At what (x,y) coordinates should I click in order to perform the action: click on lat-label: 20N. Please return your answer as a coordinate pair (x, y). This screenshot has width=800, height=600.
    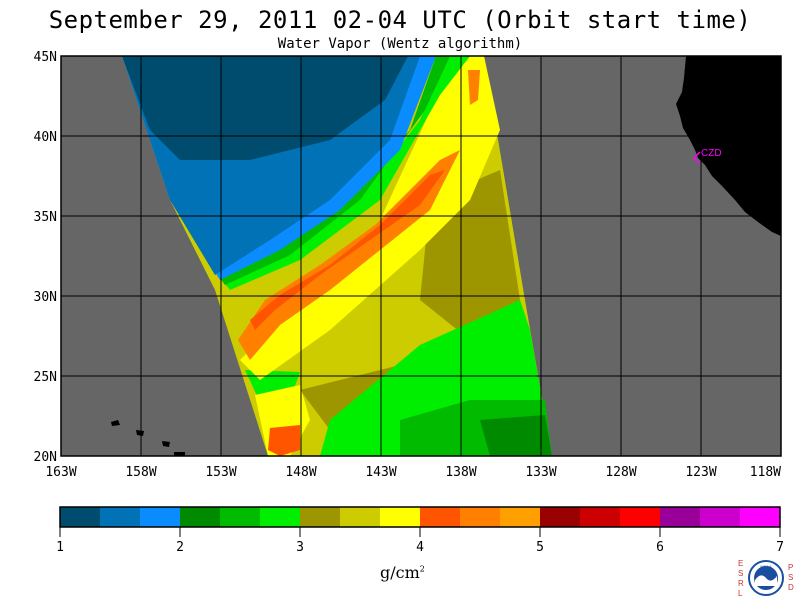
    Looking at the image, I should click on (45, 457).